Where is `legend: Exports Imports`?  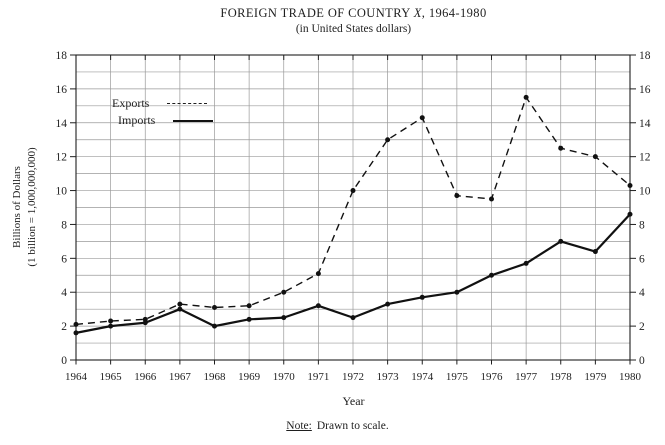
legend: Exports Imports is located at coordinates (162, 112).